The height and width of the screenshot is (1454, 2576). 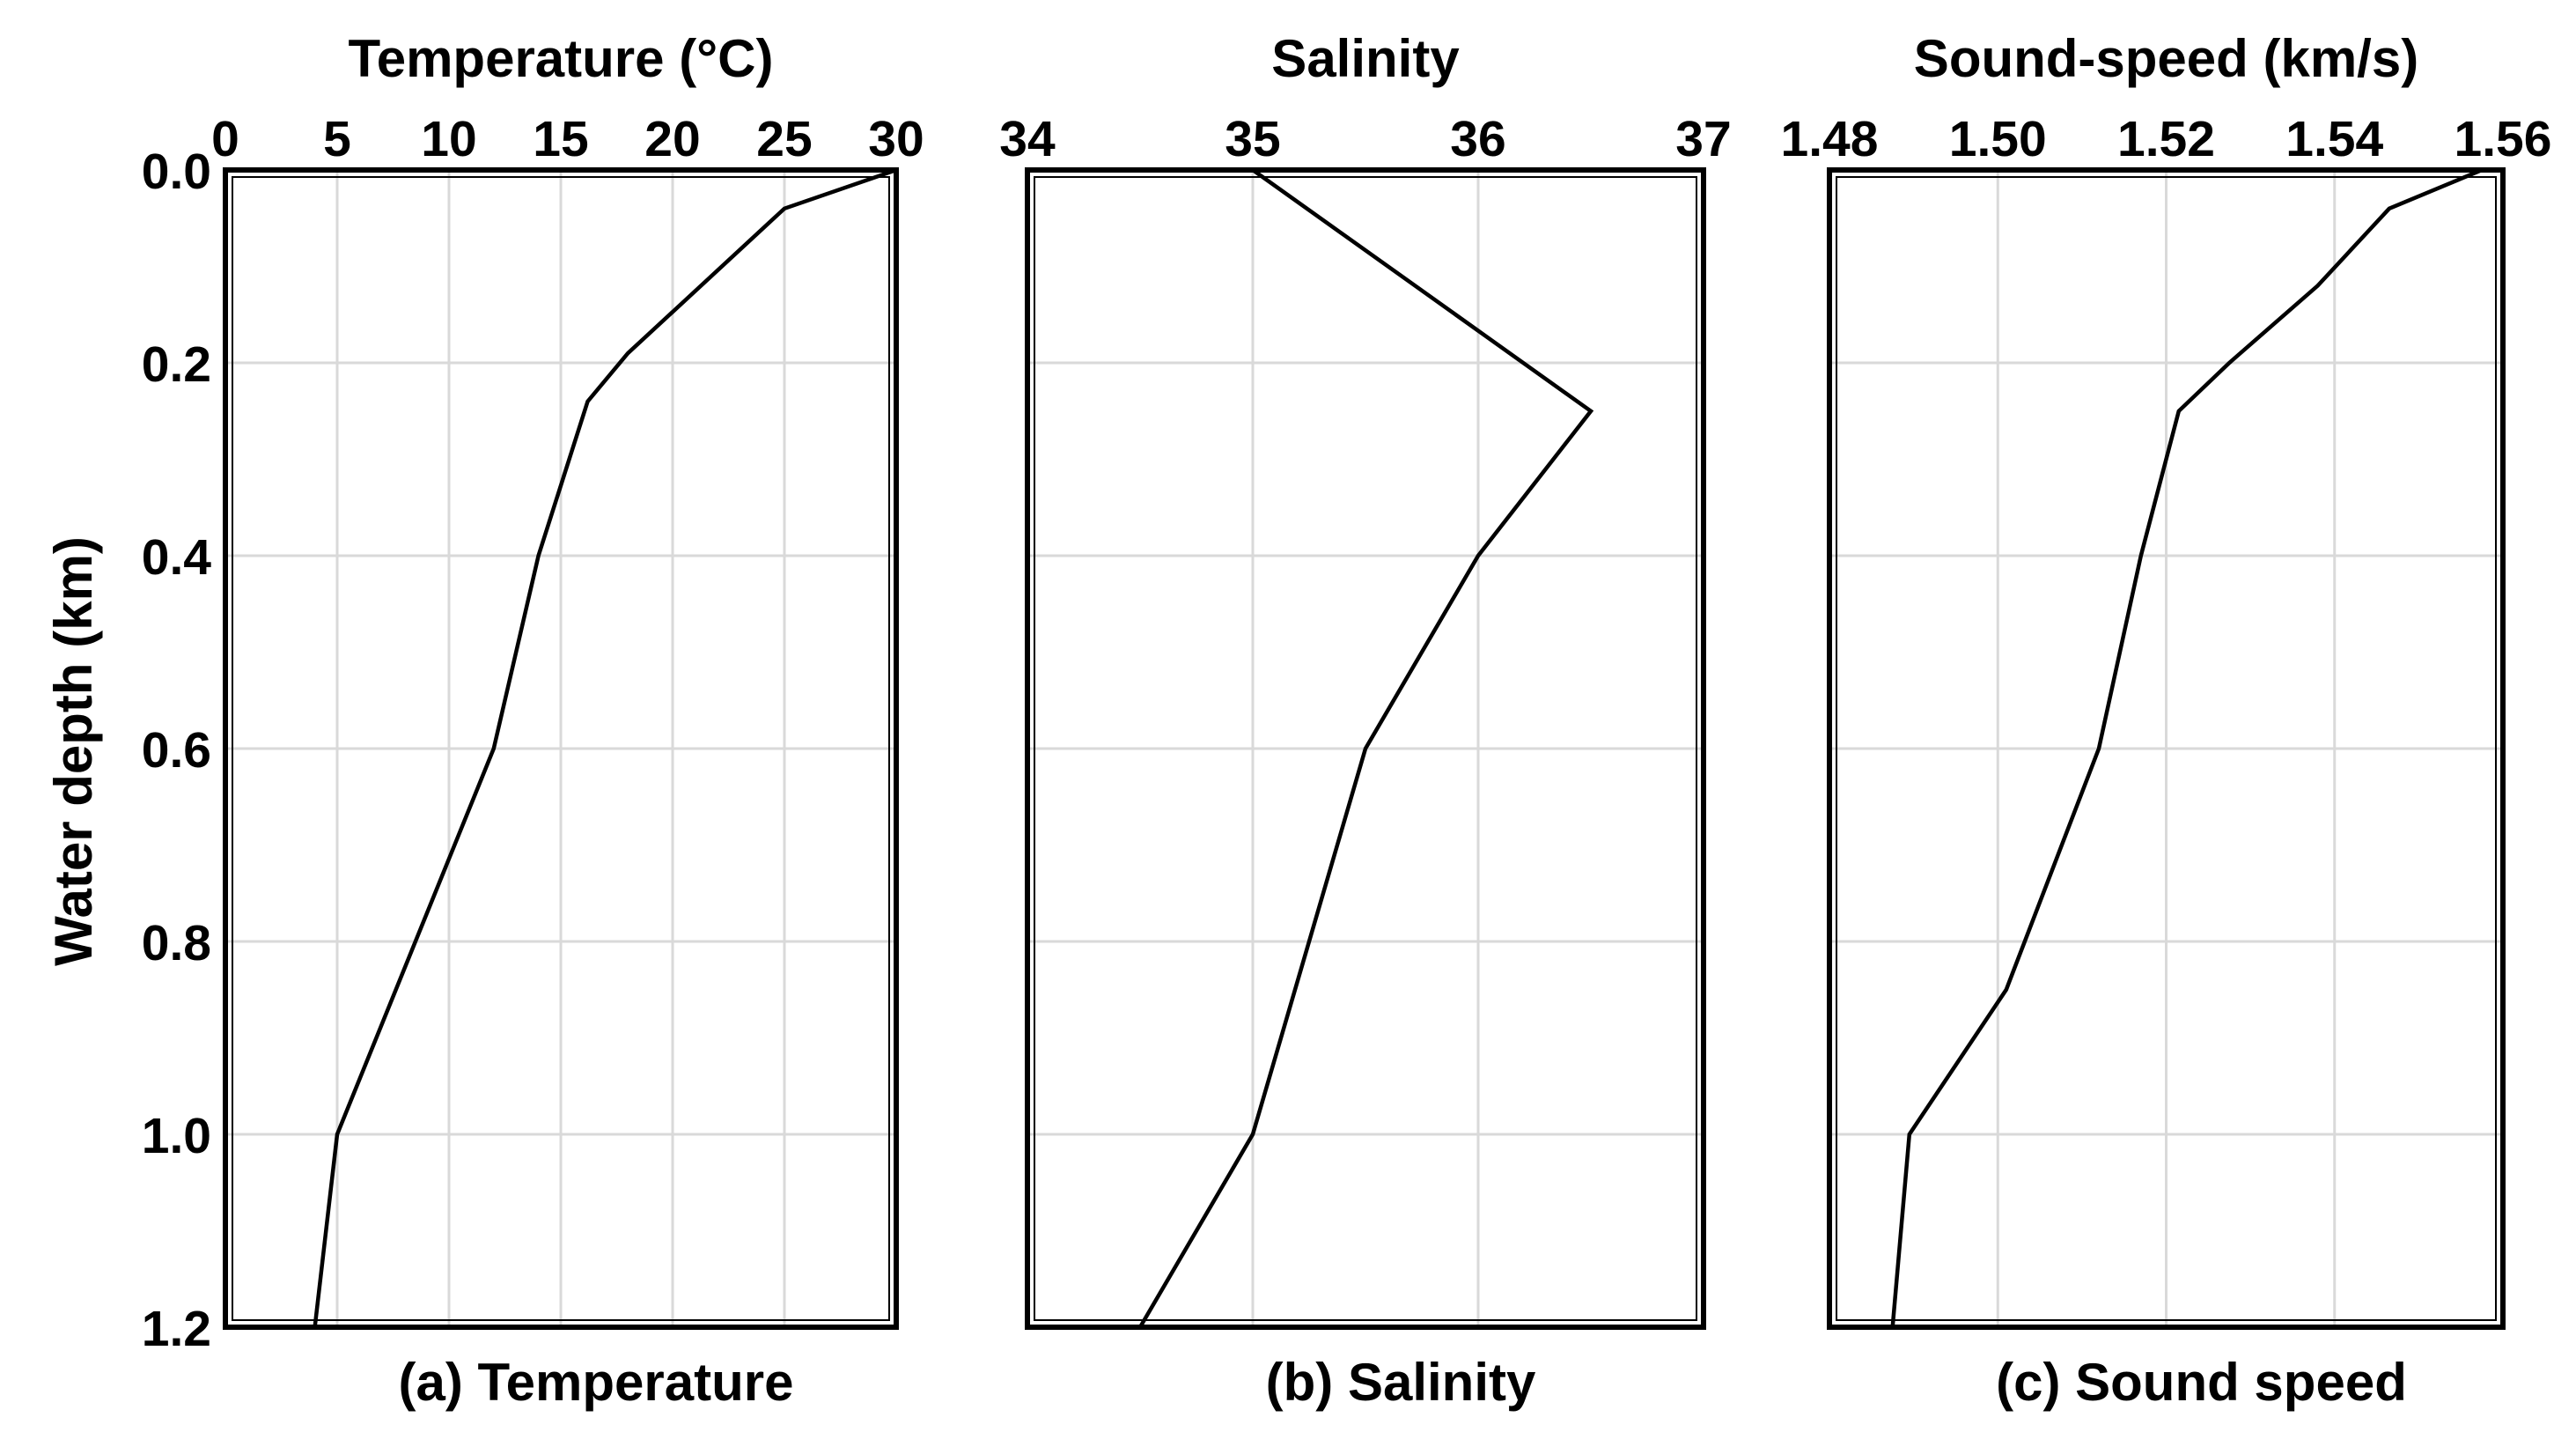 What do you see at coordinates (1998, 139) in the screenshot?
I see `x-tick-label: 1.50` at bounding box center [1998, 139].